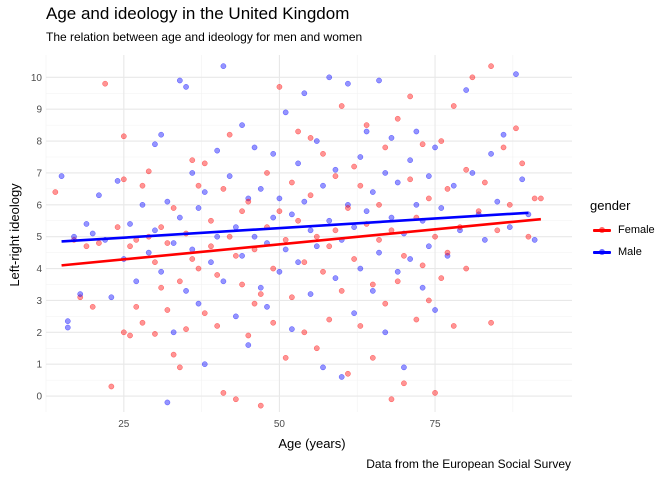 This screenshot has height=480, width=672. What do you see at coordinates (39, 237) in the screenshot?
I see `y-tick-label: 5` at bounding box center [39, 237].